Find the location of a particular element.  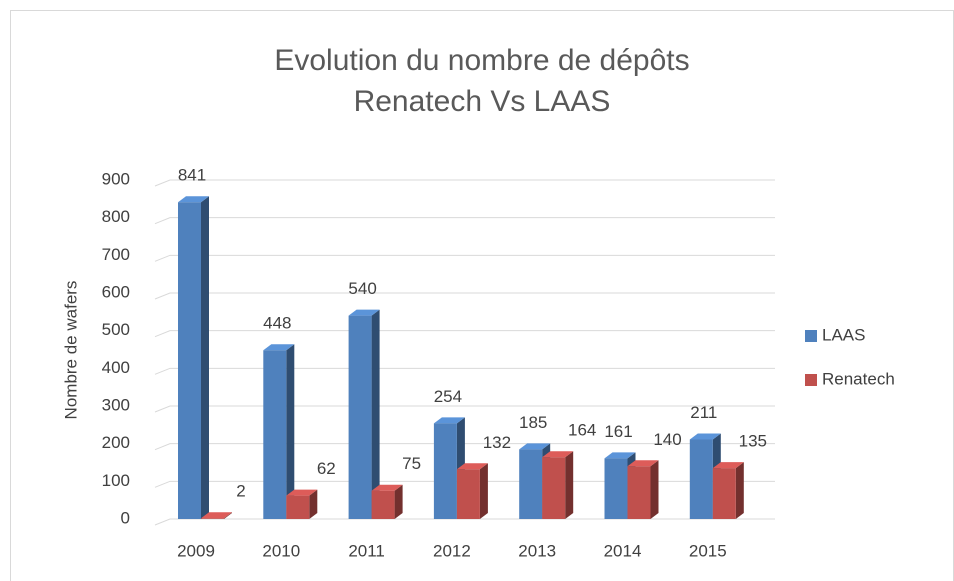

x-tick-label: 2009 is located at coordinates (196, 550).